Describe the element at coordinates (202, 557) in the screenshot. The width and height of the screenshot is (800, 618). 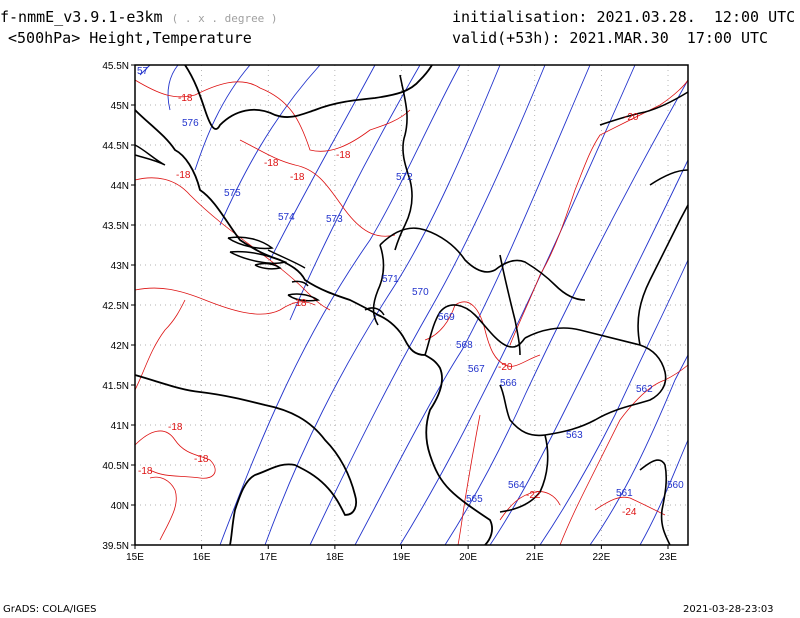
I see `lon-tick-label: 16E` at that location.